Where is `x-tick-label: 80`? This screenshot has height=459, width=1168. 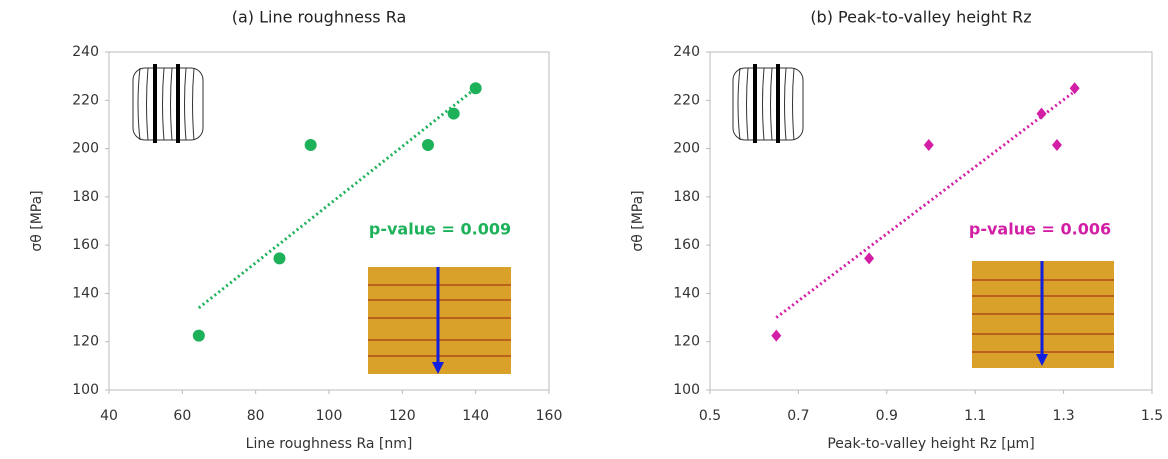 x-tick-label: 80 is located at coordinates (256, 416).